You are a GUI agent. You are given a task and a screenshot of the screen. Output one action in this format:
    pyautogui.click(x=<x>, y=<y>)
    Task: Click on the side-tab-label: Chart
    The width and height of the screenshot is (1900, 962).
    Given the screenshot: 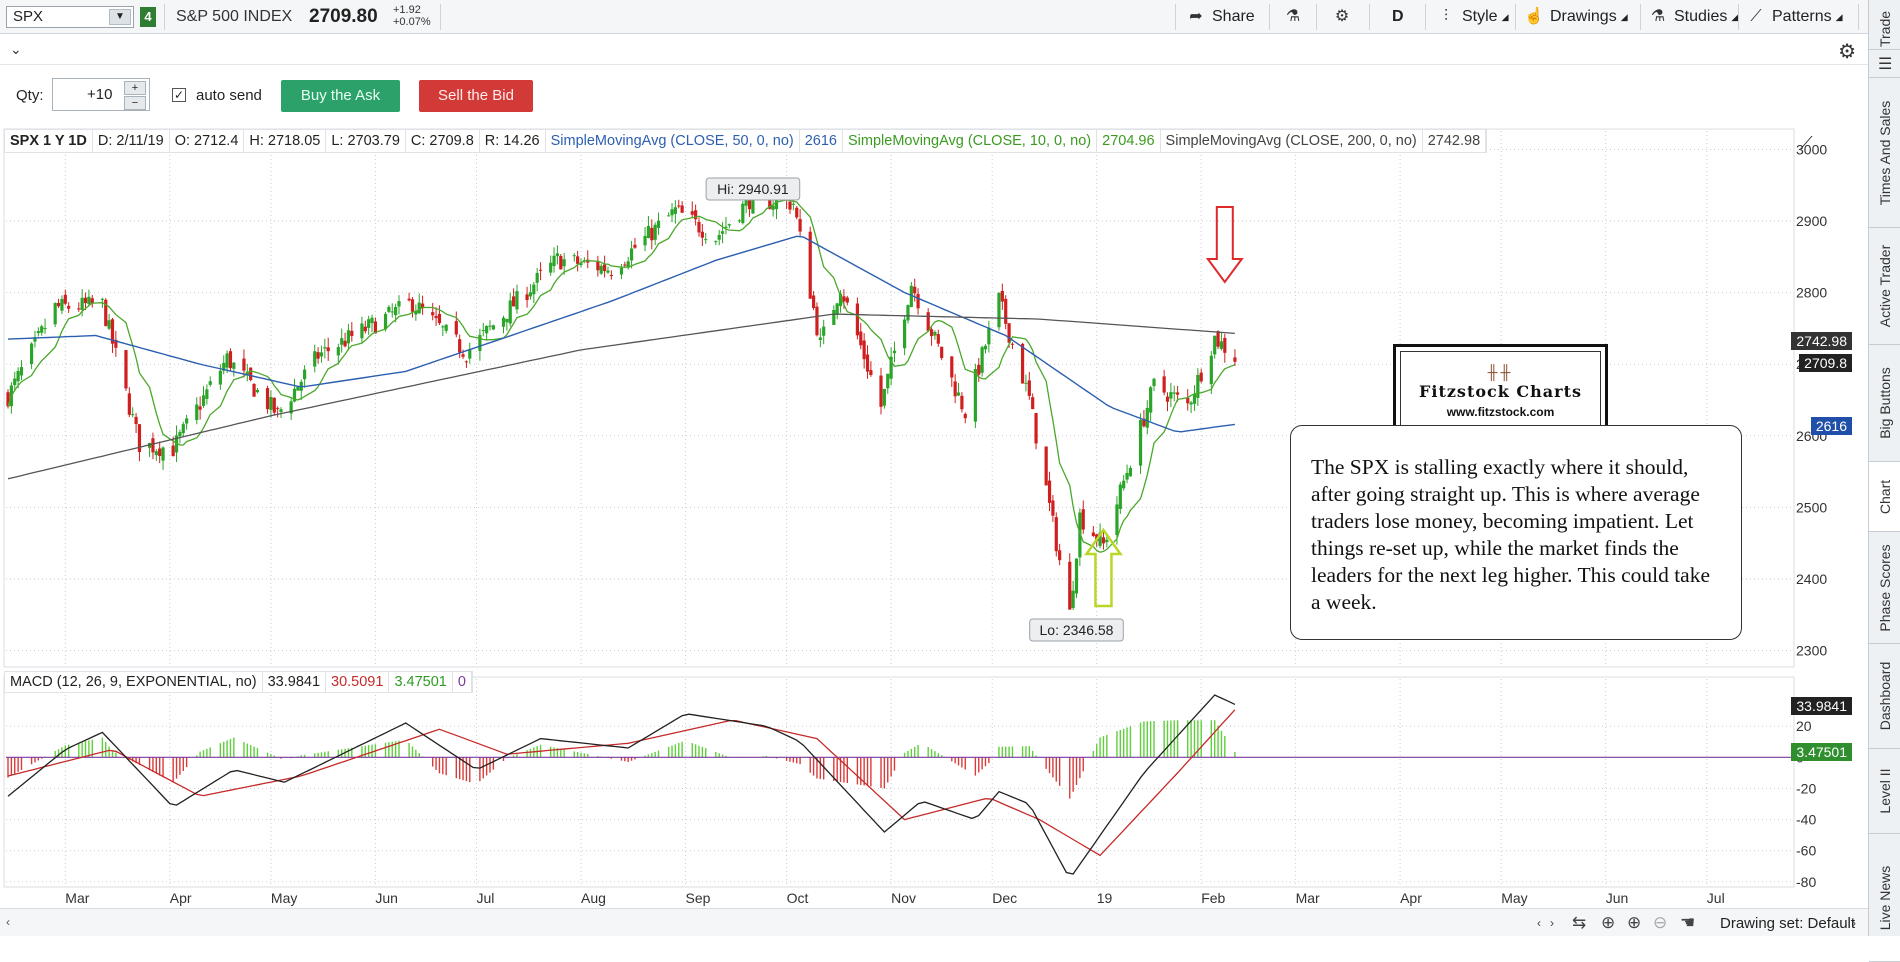 What is the action you would take?
    pyautogui.click(x=1885, y=496)
    